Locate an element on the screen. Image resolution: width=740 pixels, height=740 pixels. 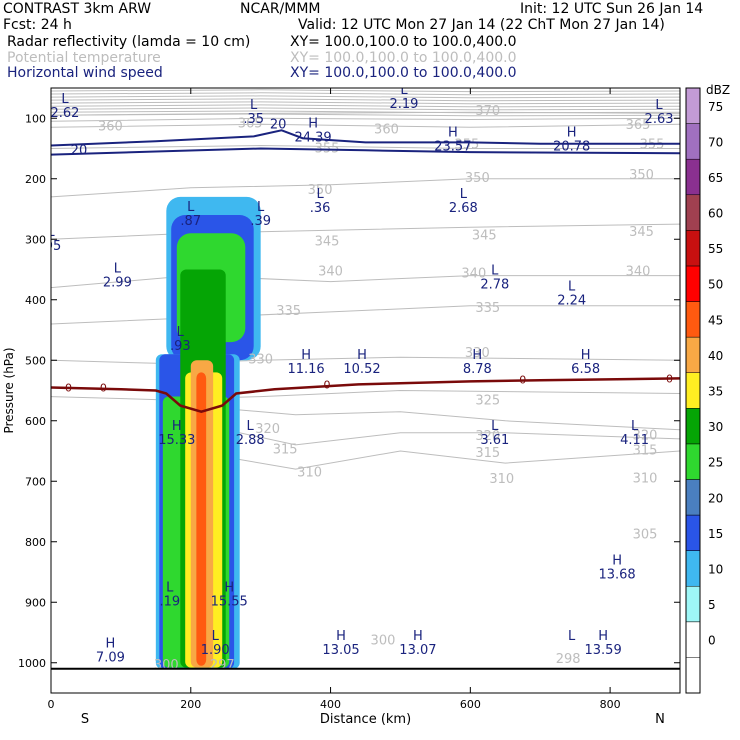
theta-label: 297 is located at coordinates (222, 665).